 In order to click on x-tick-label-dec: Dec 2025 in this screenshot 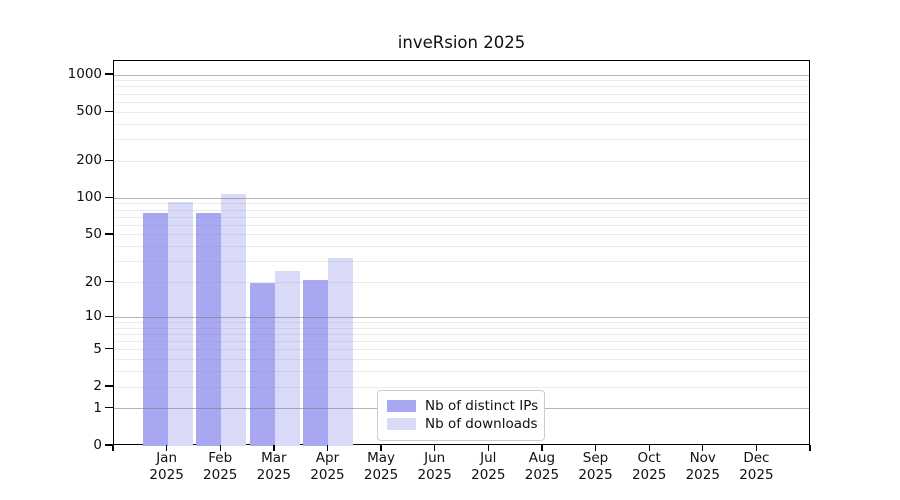, I will do `click(756, 466)`.